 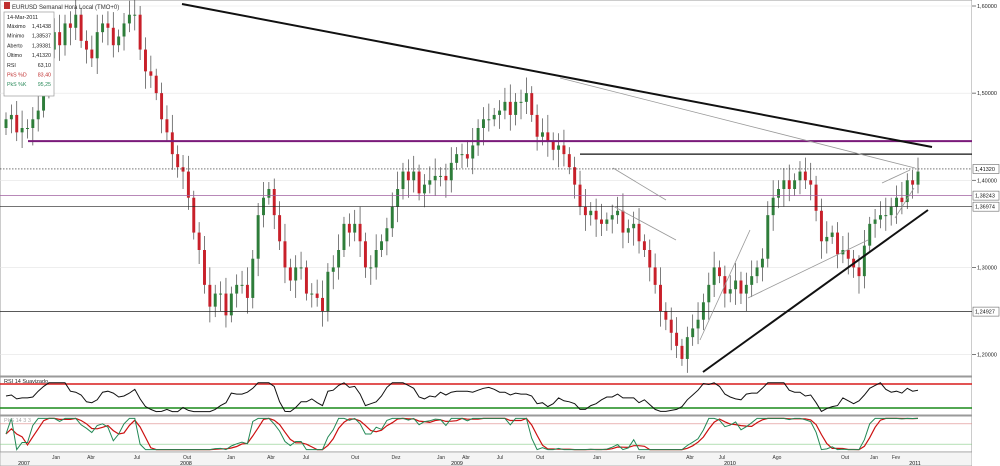 What do you see at coordinates (730, 463) in the screenshot?
I see `year-label: 2010` at bounding box center [730, 463].